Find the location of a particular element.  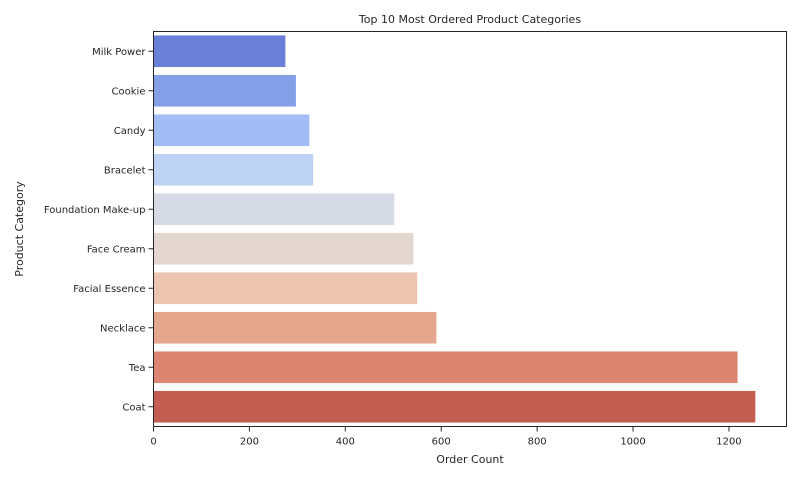

y-tick-label: Tea is located at coordinates (137, 368).